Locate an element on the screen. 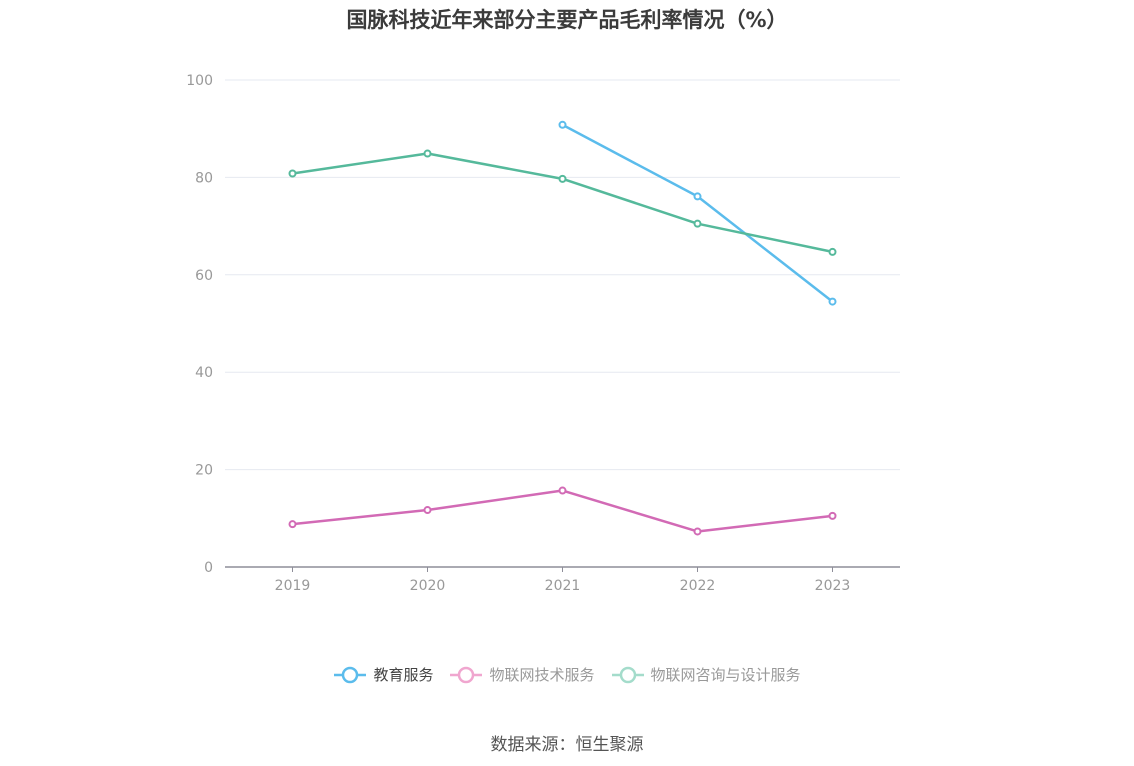 This screenshot has height=766, width=1134. chart-title: 国脉科技近年来部分主要产品毛利率情况（%） is located at coordinates (567, 20).